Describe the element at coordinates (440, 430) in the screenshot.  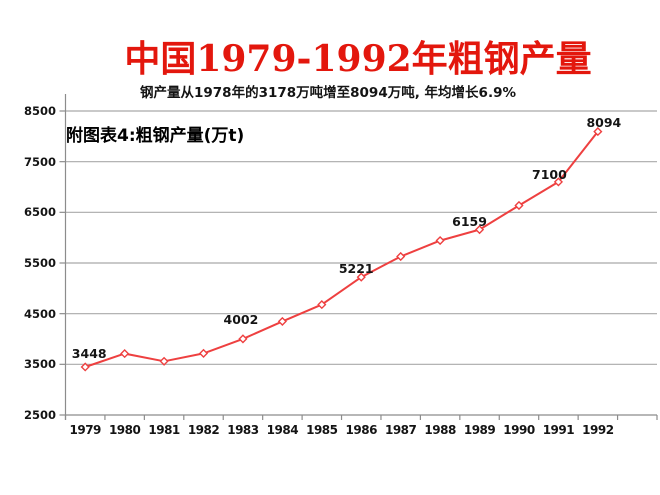
I see `x-tick-label-1988: 1988` at that location.